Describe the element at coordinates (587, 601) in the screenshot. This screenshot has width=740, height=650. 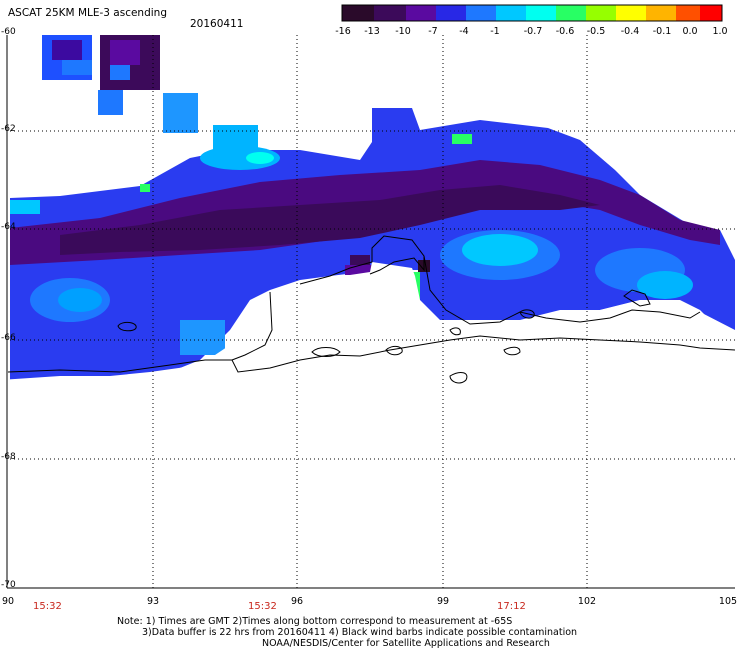
I see `lon-label: 102` at that location.